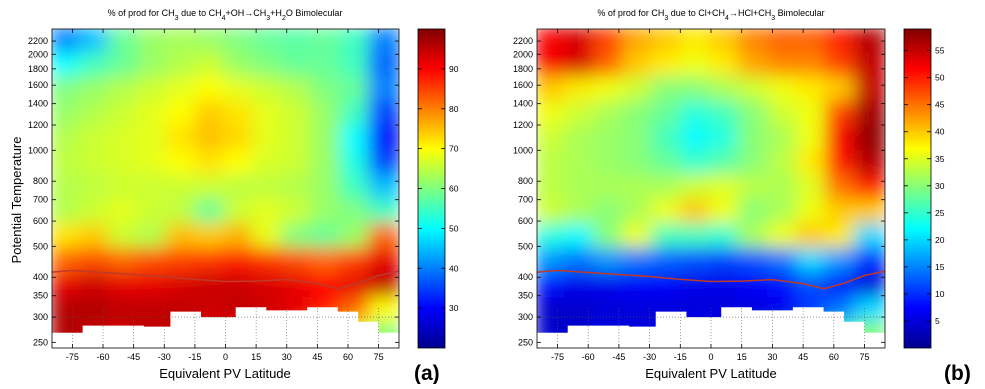 The height and width of the screenshot is (389, 985). I want to click on x-tick-label: 75, so click(379, 357).